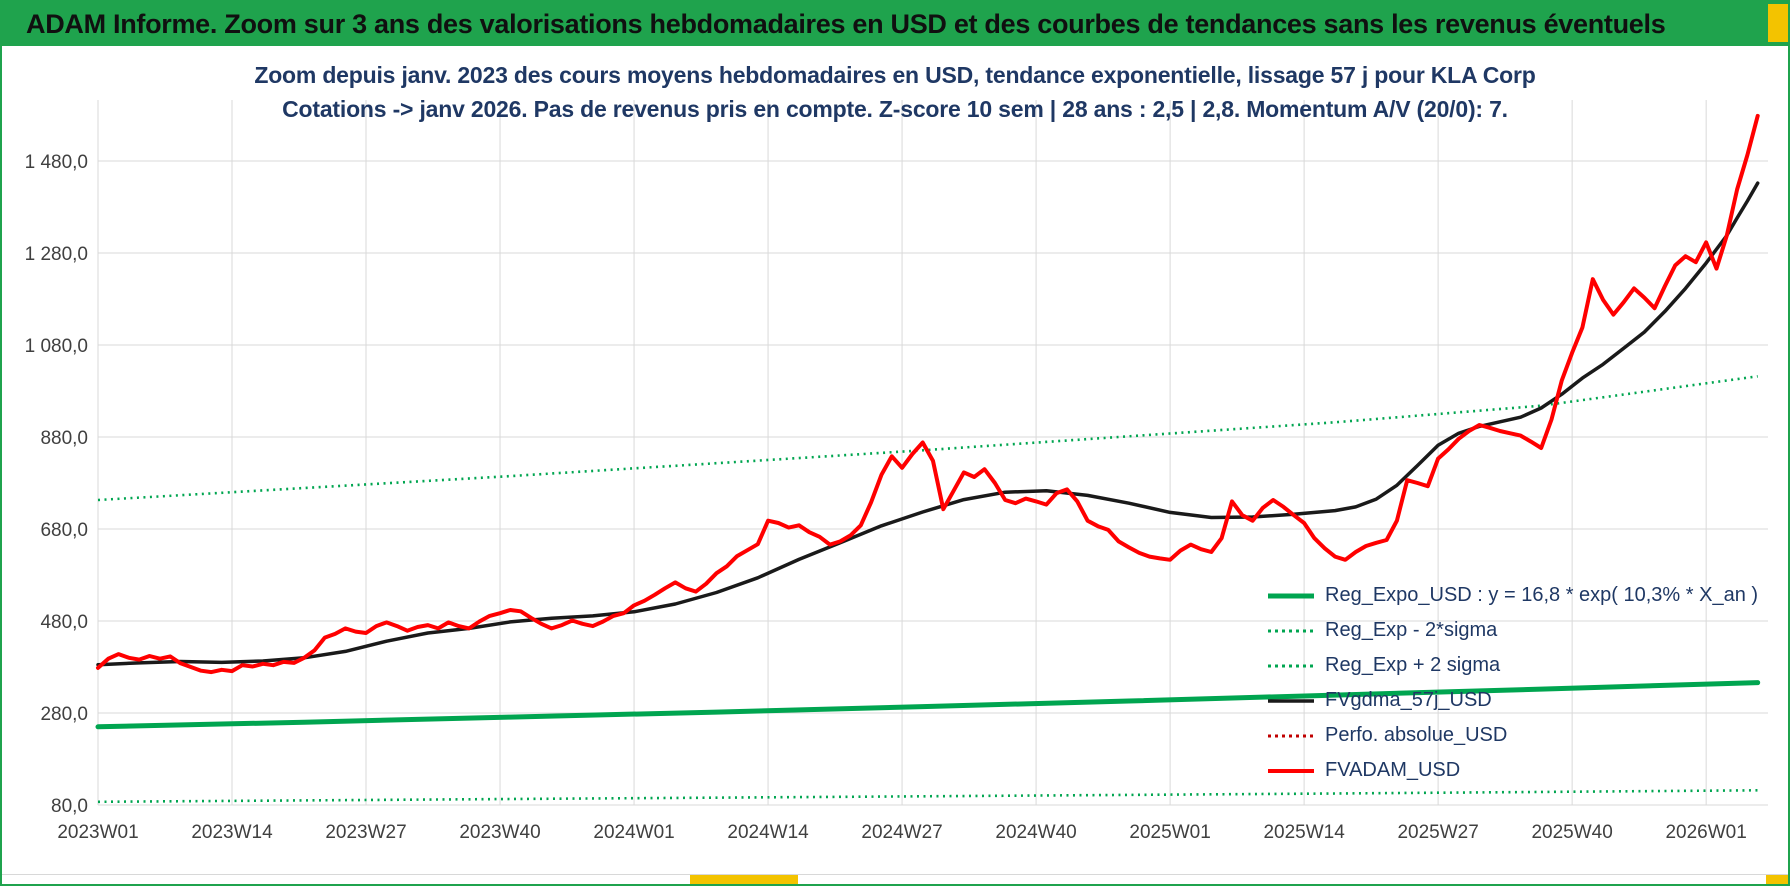 The height and width of the screenshot is (886, 1790). I want to click on y-axis-tick-label: 280,0, so click(64, 714).